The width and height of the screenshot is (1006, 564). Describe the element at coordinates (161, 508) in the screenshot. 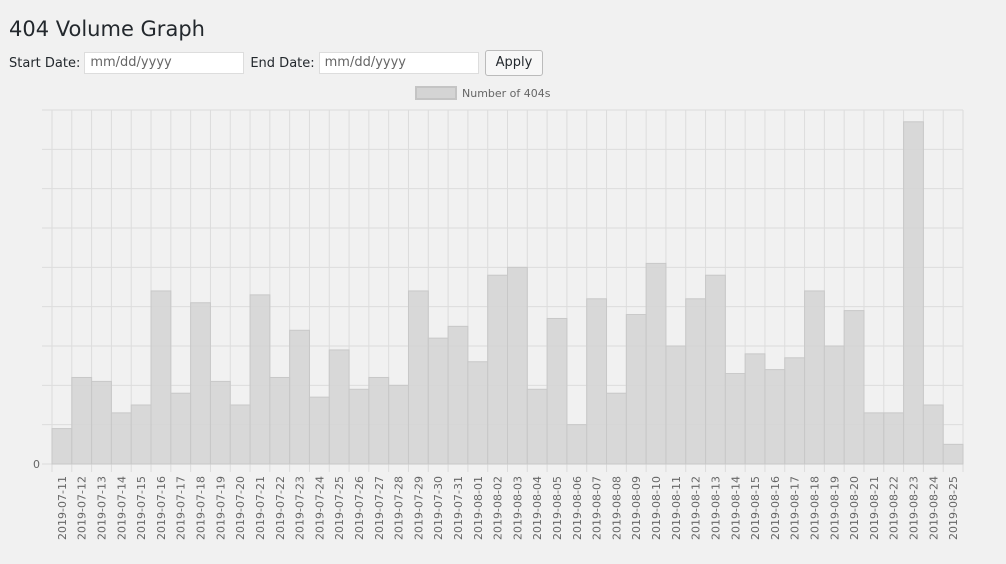

I see `x-tick-label: 2019-07-16` at that location.